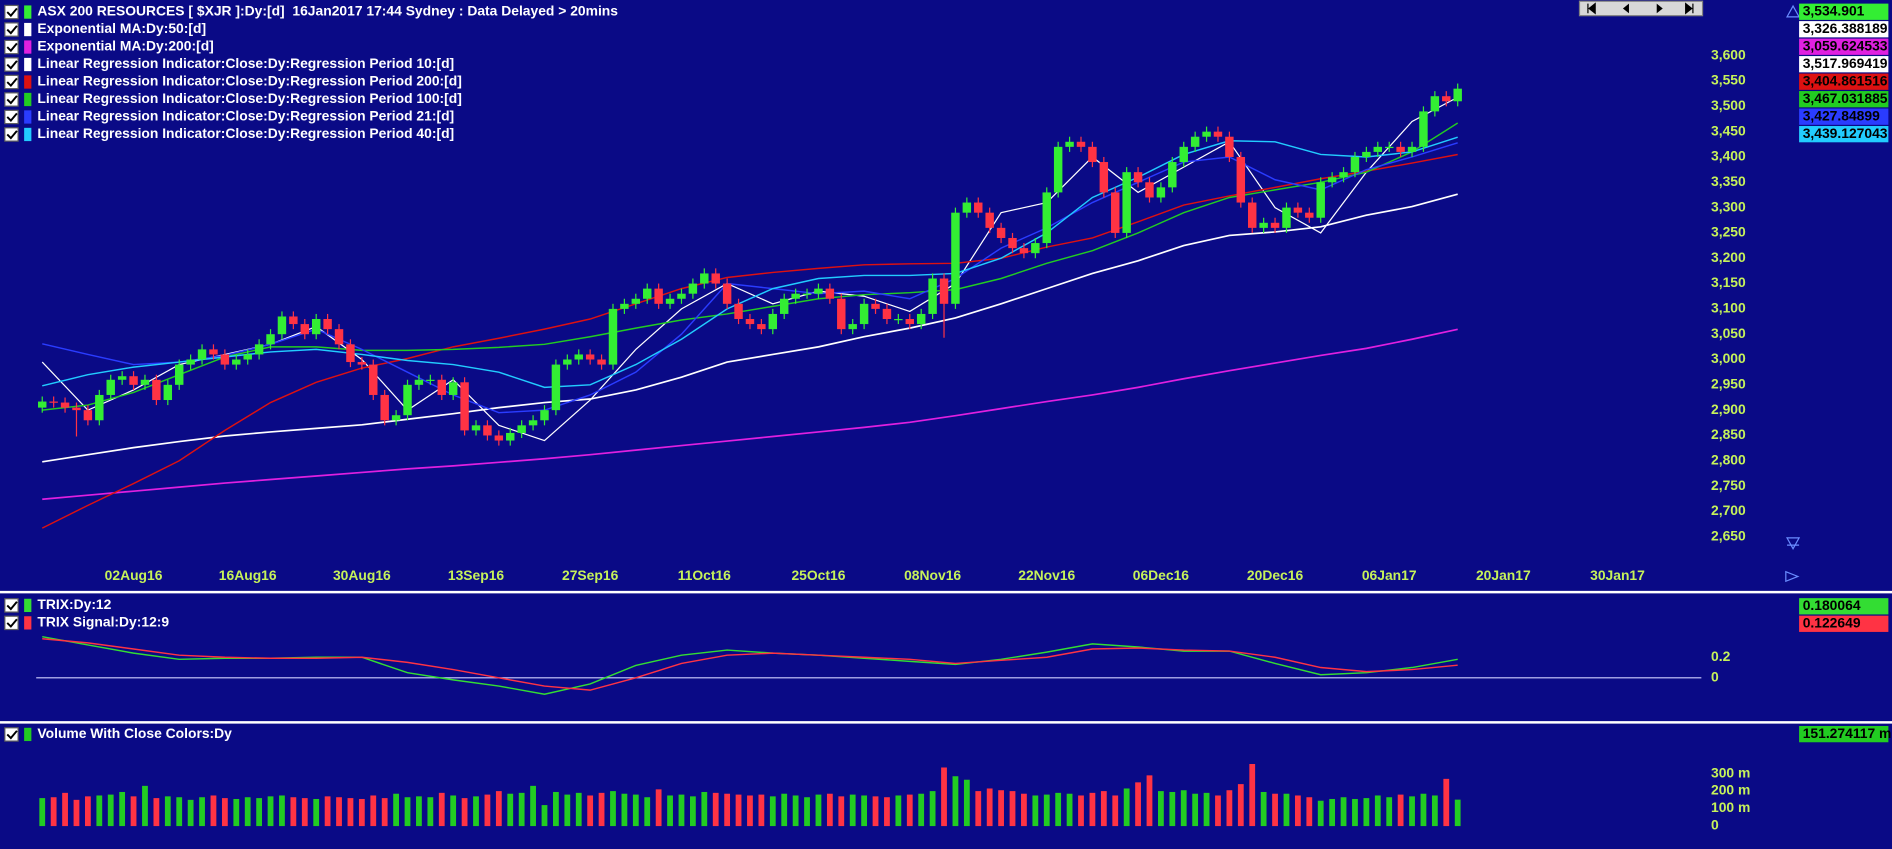 This screenshot has width=1892, height=849. I want to click on nav-last, so click(1689, 8).